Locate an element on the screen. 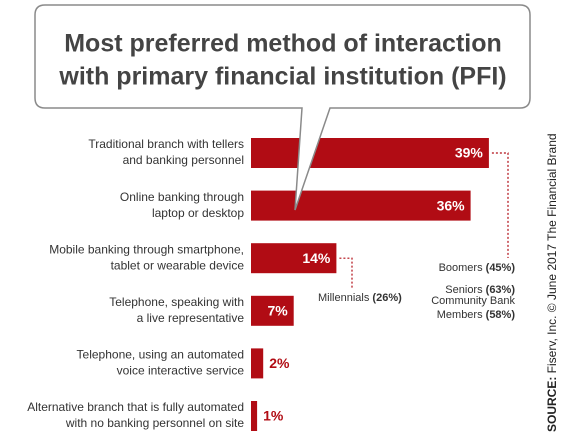  annotation-text: Seniors is located at coordinates (464, 290).